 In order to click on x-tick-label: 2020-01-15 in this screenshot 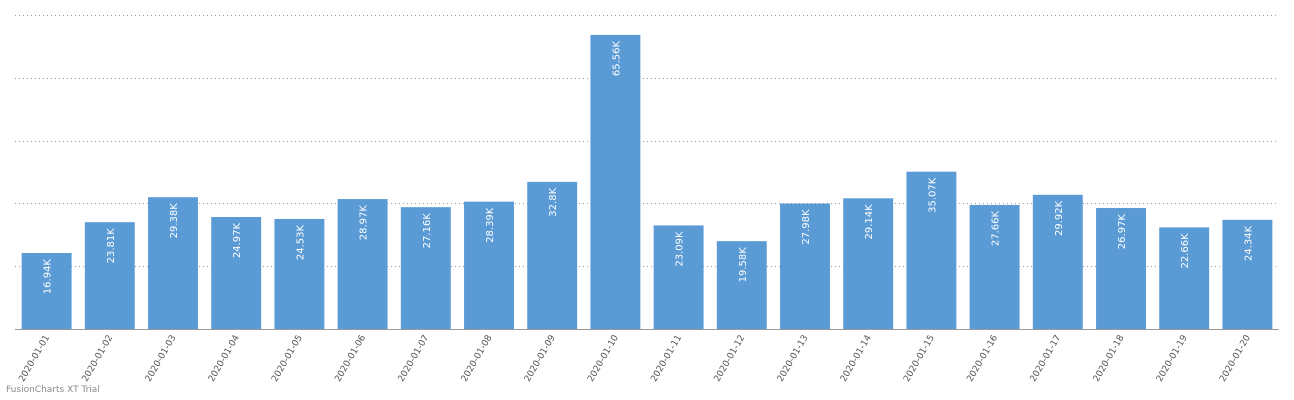, I will do `click(919, 359)`.